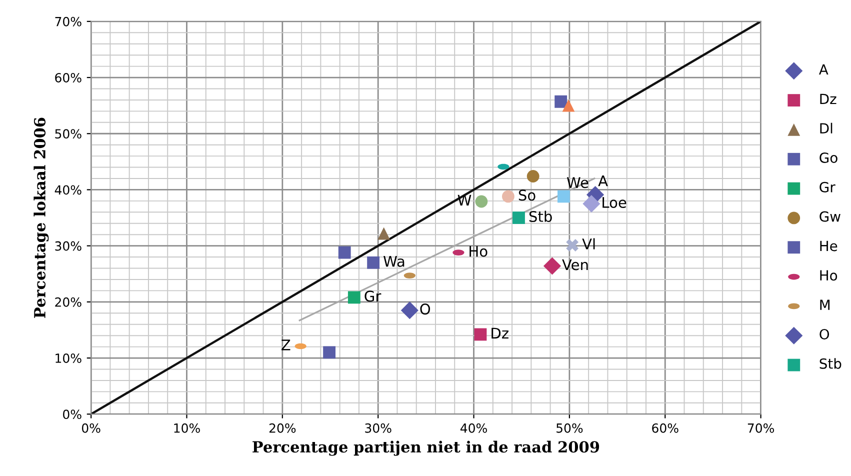 The height and width of the screenshot is (476, 851). Describe the element at coordinates (68, 134) in the screenshot. I see `y-tick-label: 50%` at that location.